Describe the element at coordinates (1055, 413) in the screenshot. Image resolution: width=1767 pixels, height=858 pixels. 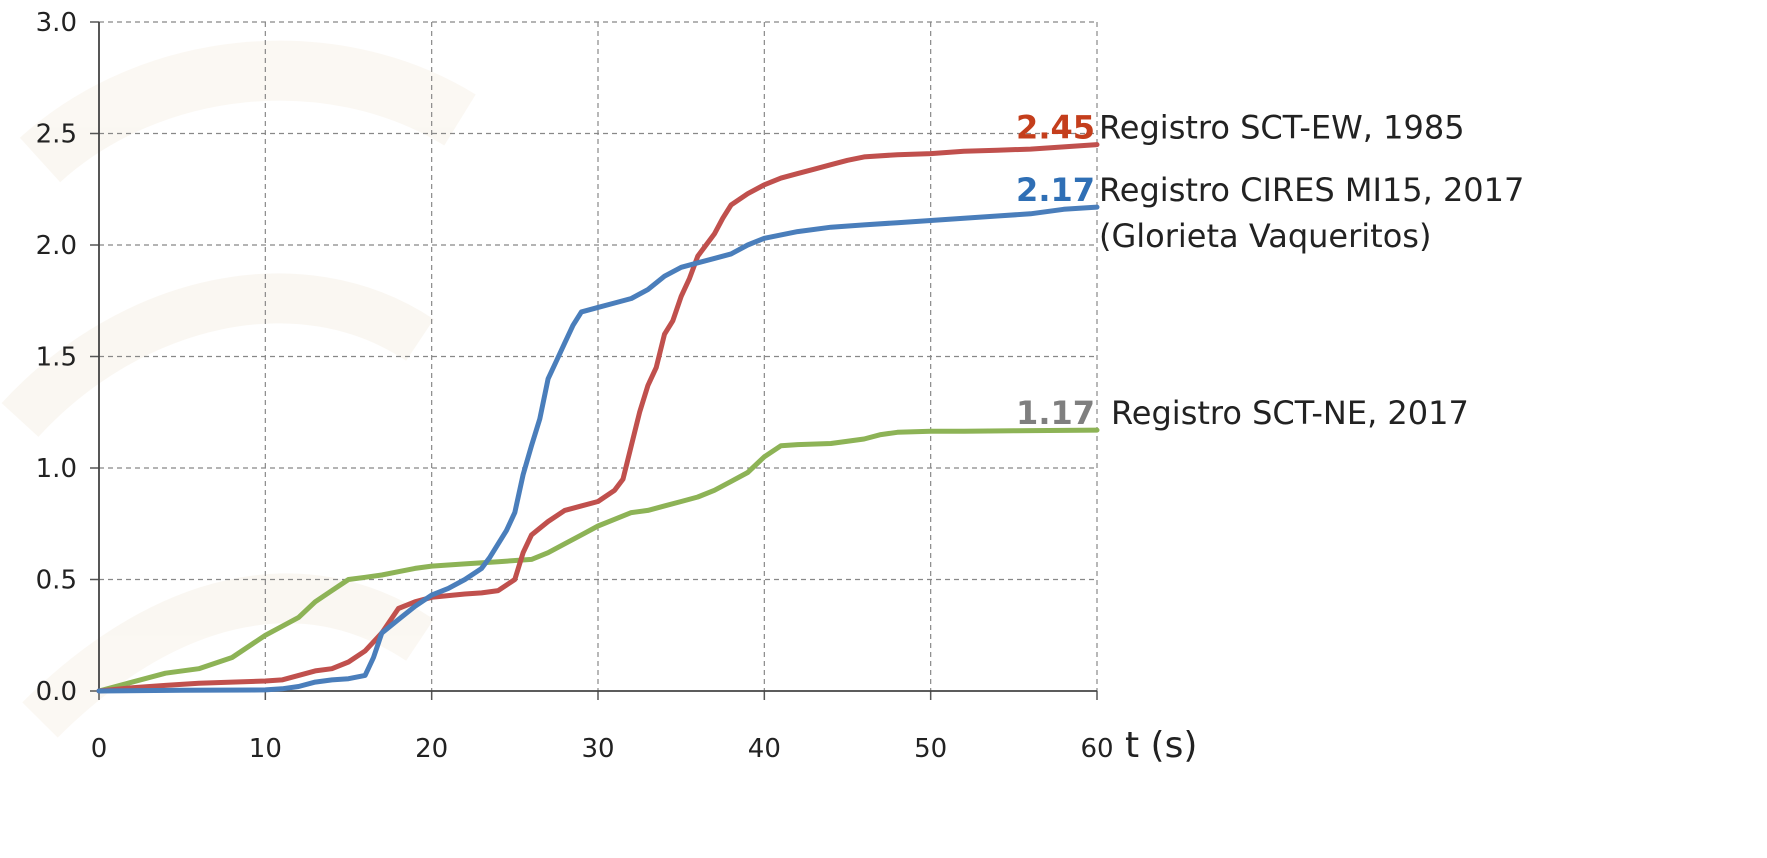
I see `end-value-label-2: 1.17` at that location.